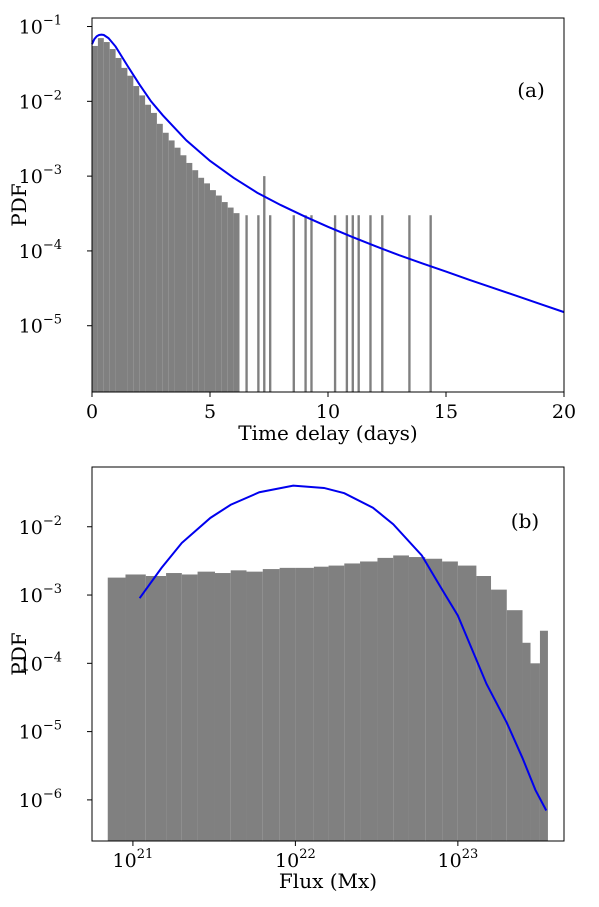 This screenshot has height=907, width=599. What do you see at coordinates (40, 250) in the screenshot?
I see `y-tick-label-a: 10⁻⁴` at bounding box center [40, 250].